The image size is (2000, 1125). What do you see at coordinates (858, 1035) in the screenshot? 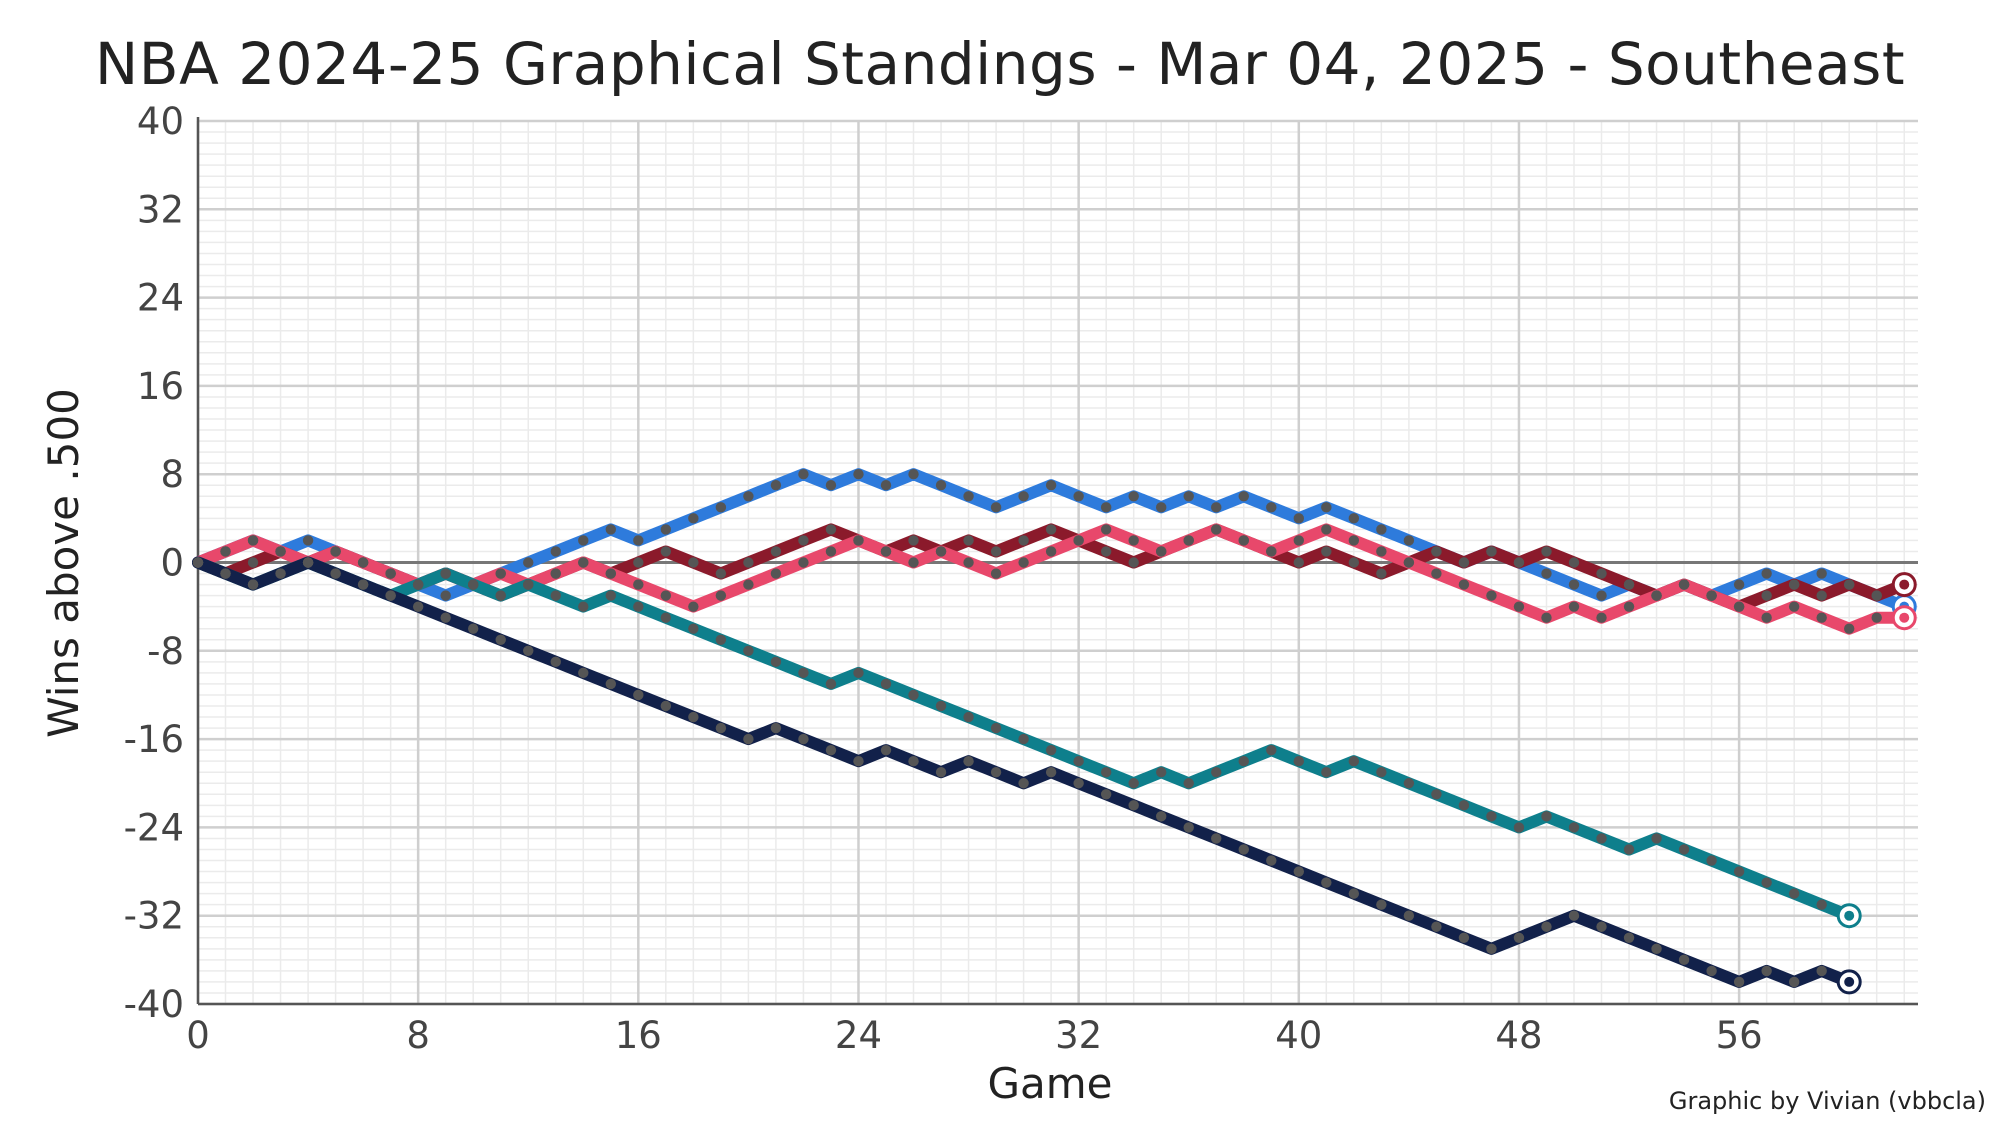
I see `x-tick-label: 24` at bounding box center [858, 1035].